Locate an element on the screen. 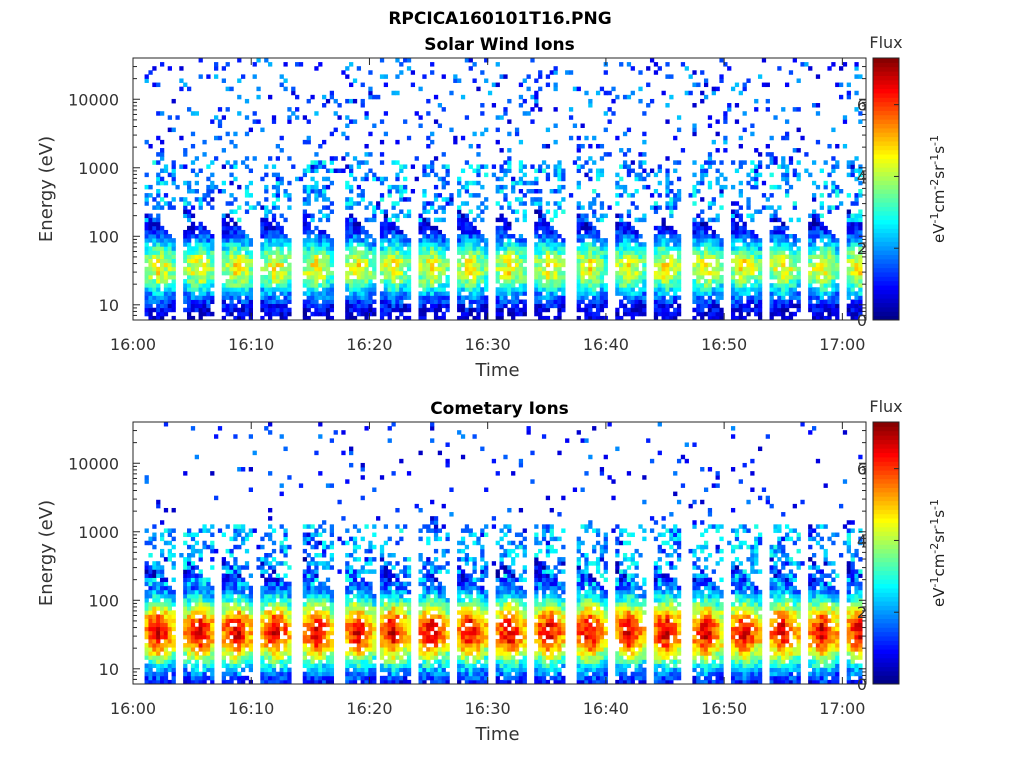  y-tick-label: 100 is located at coordinates (103, 236).